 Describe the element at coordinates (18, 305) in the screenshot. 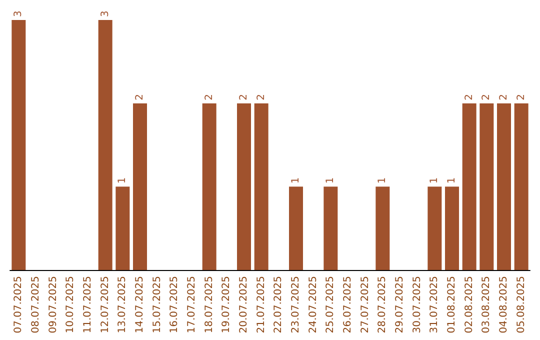

I see `x-tick-label: 07.07.2025` at that location.